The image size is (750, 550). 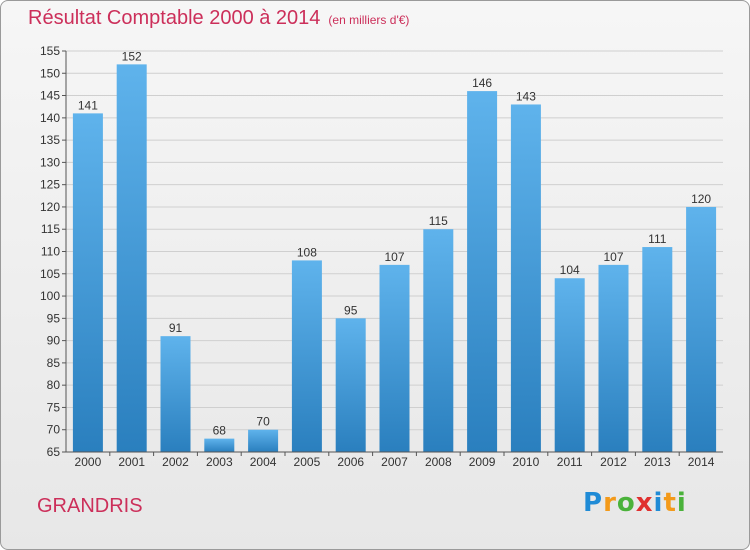 I want to click on data-label: 152, so click(x=132, y=56).